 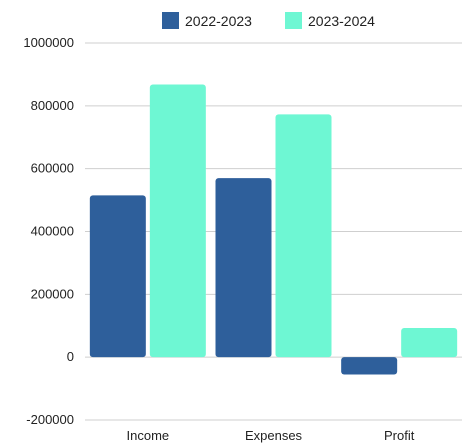 I want to click on y-tick-label: 0, so click(x=70, y=356).